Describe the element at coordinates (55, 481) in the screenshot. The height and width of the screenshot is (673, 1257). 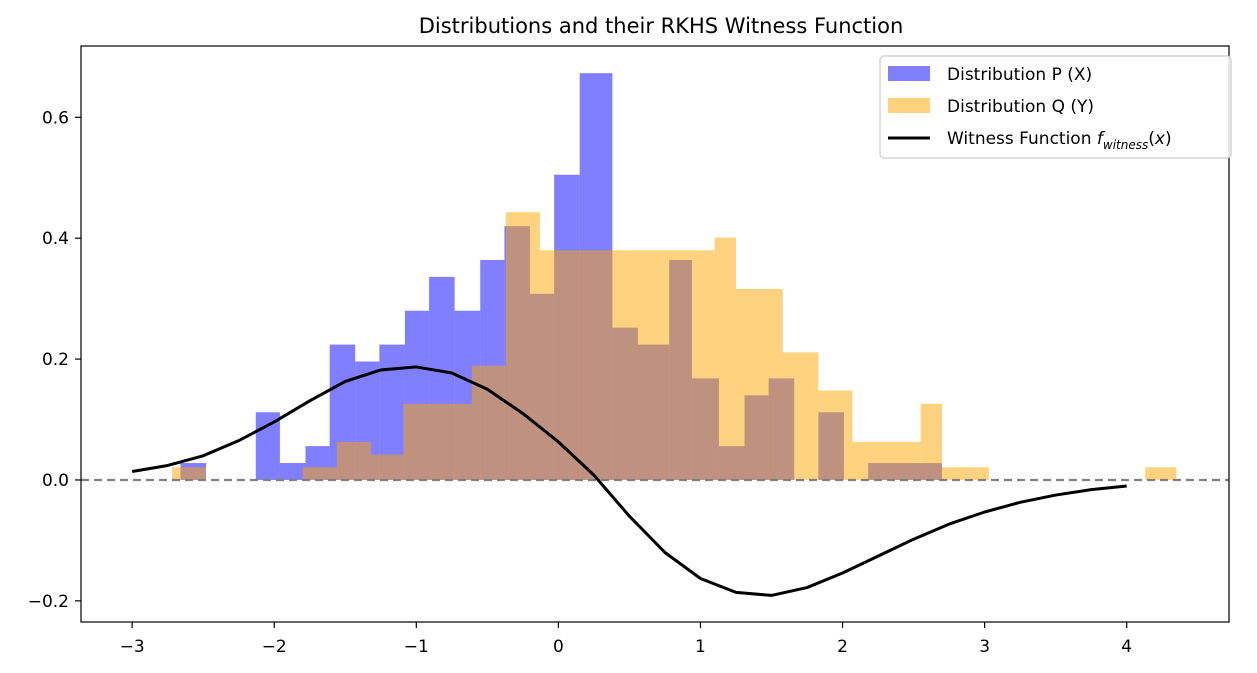
I see `y-tick-label: 0.0` at that location.